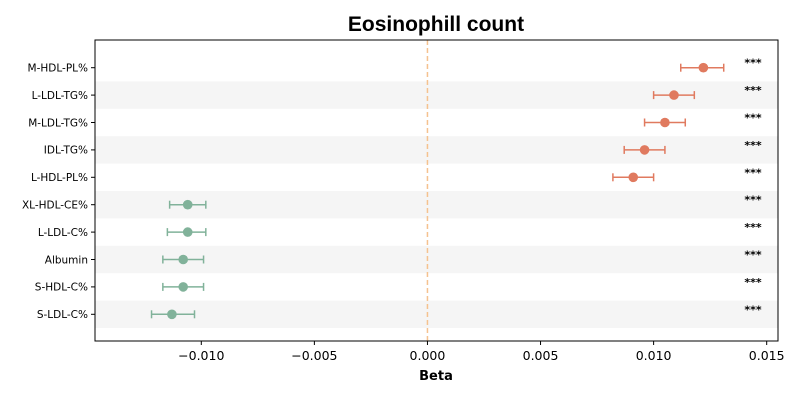  I want to click on y-tick-label: L-LDL-C%, so click(63, 233).